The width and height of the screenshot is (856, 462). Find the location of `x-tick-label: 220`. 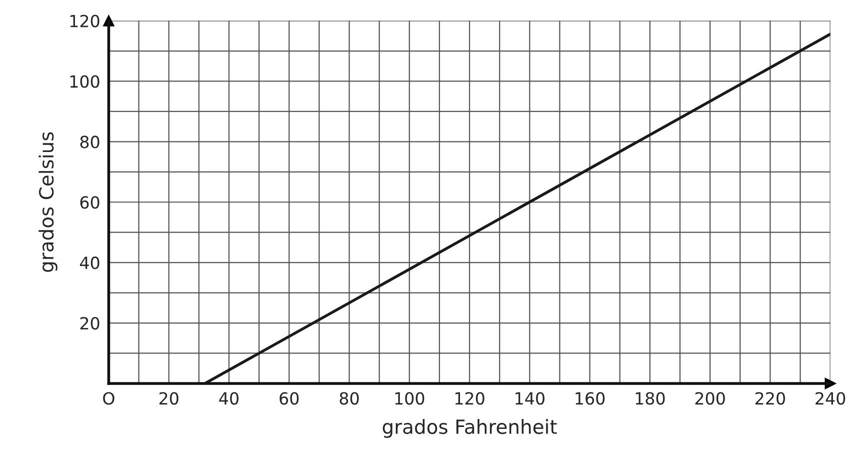

x-tick-label: 220 is located at coordinates (770, 398).